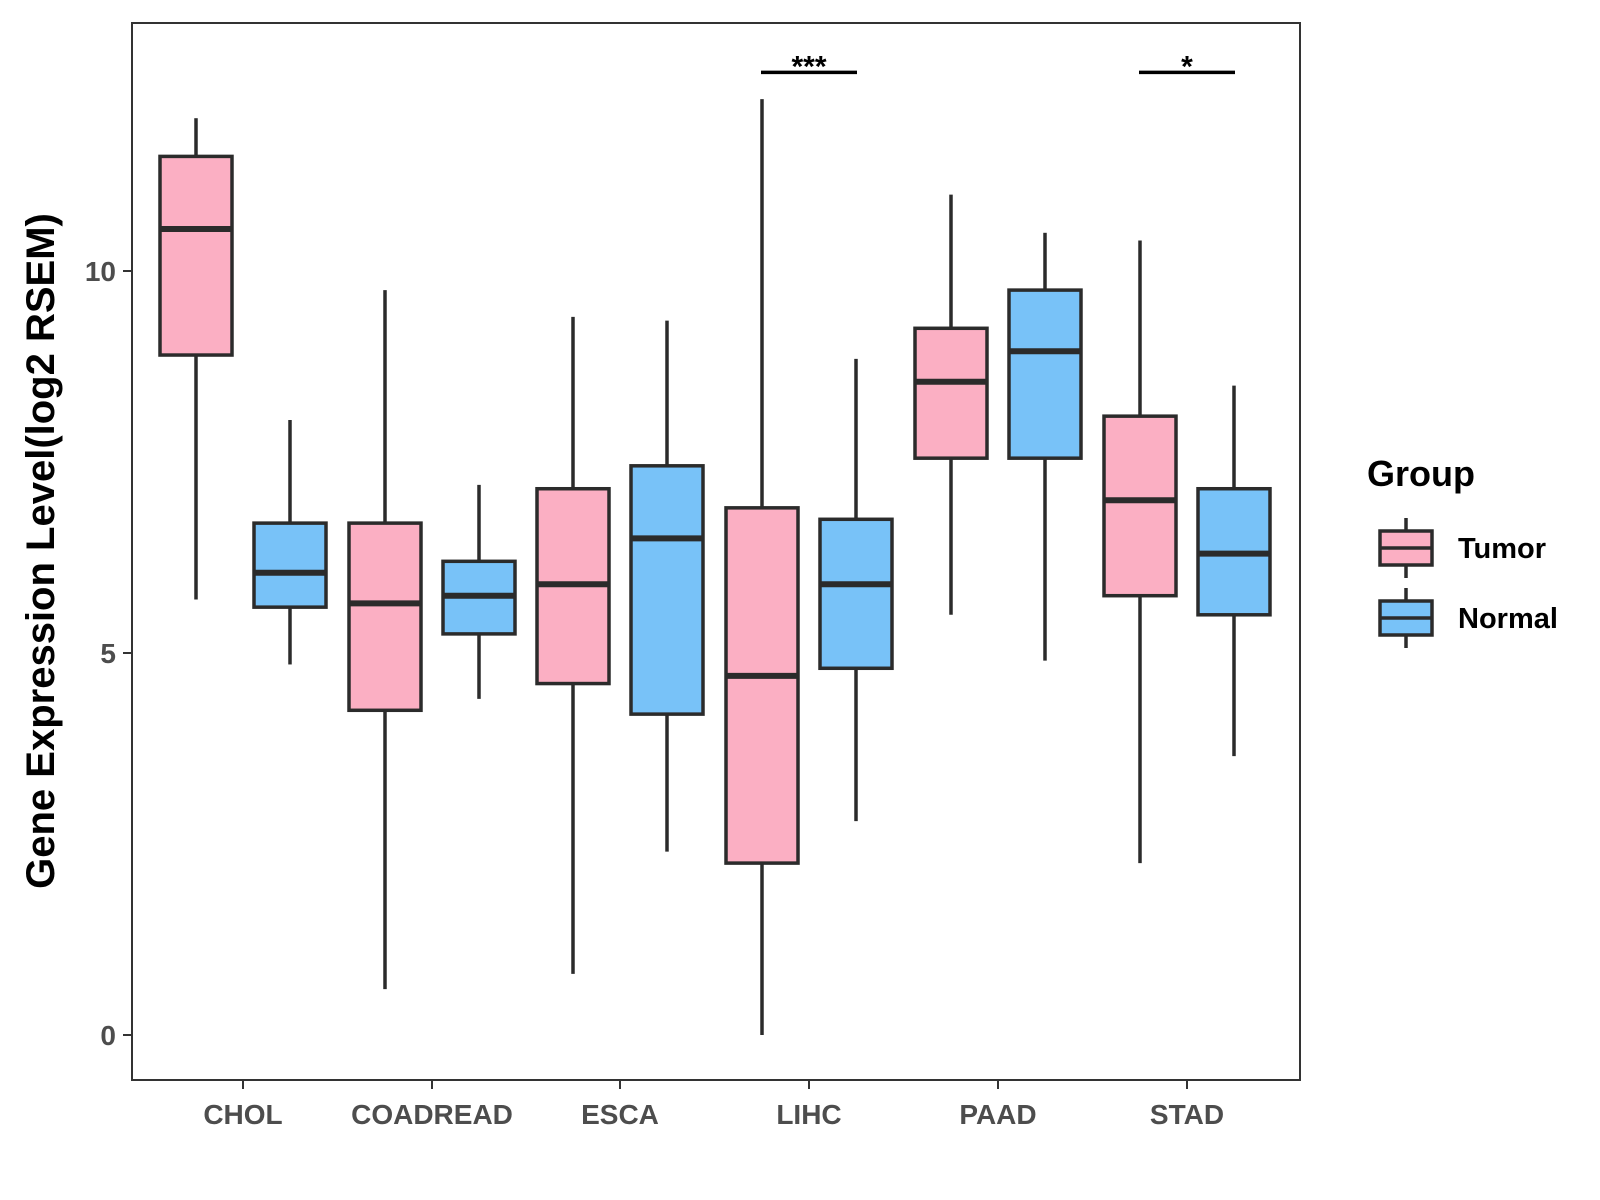 The image size is (1600, 1200). What do you see at coordinates (1234, 571) in the screenshot?
I see `box-normal-stad` at bounding box center [1234, 571].